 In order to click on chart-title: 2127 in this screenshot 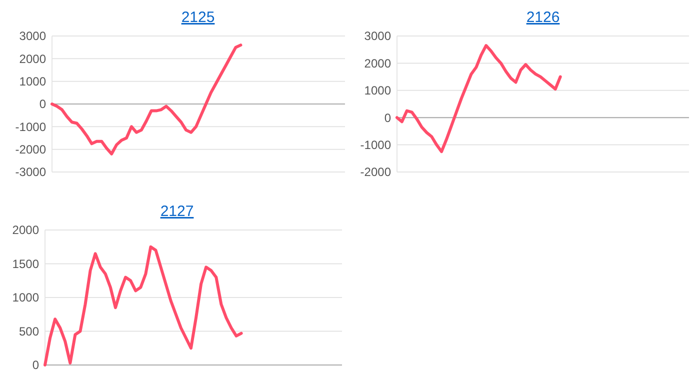, I will do `click(177, 211)`.